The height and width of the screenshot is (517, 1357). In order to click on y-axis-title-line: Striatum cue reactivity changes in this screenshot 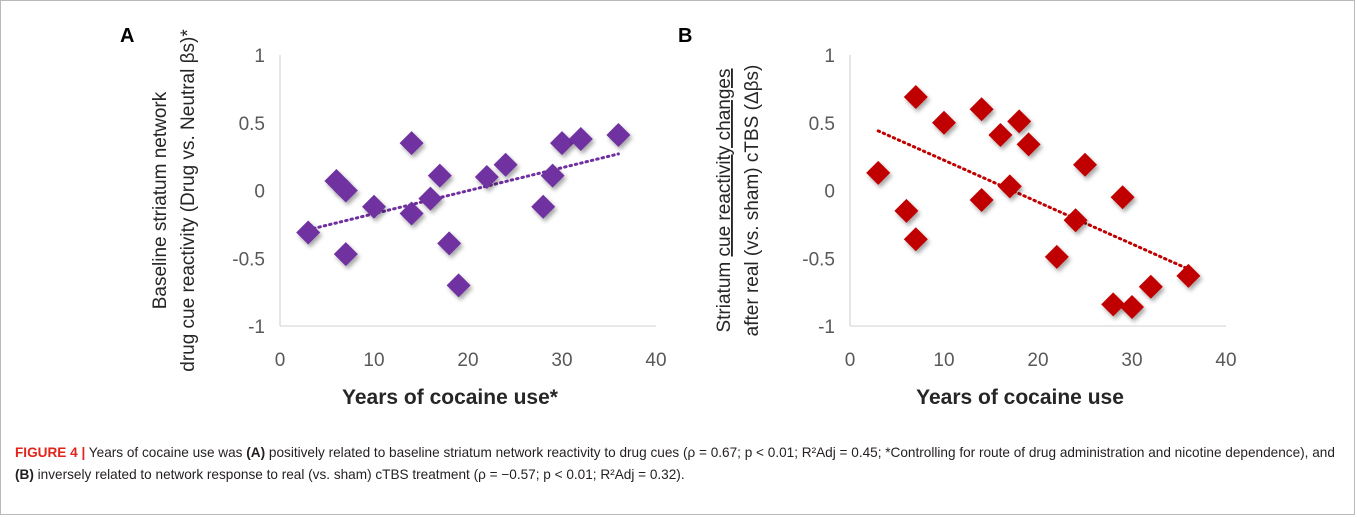, I will do `click(724, 200)`.